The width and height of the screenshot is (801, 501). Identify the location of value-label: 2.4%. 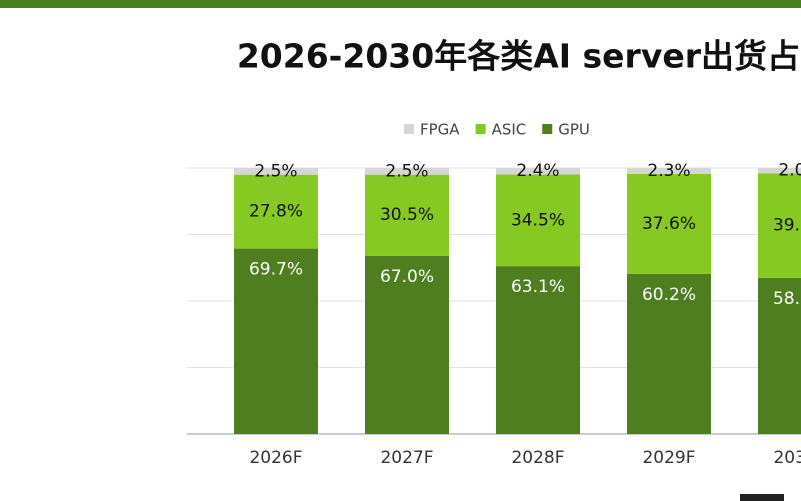
(537, 171).